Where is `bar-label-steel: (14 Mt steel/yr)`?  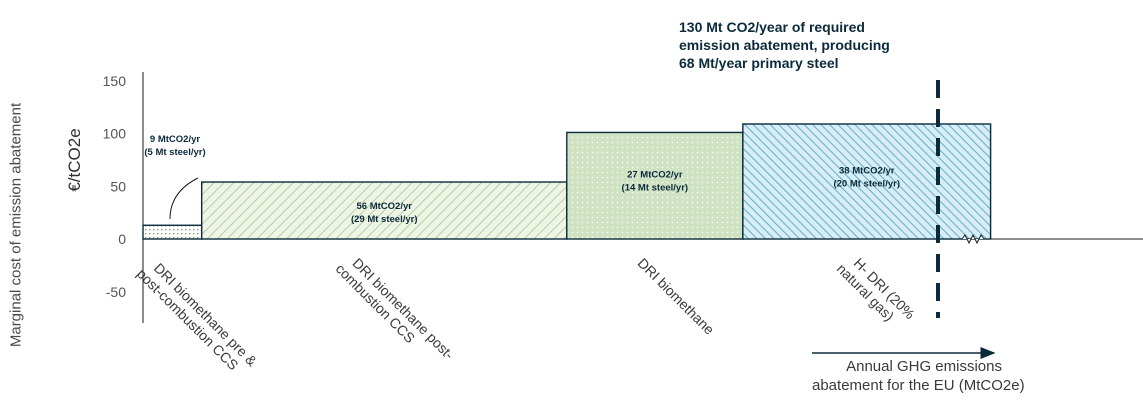
bar-label-steel: (14 Mt steel/yr) is located at coordinates (655, 188).